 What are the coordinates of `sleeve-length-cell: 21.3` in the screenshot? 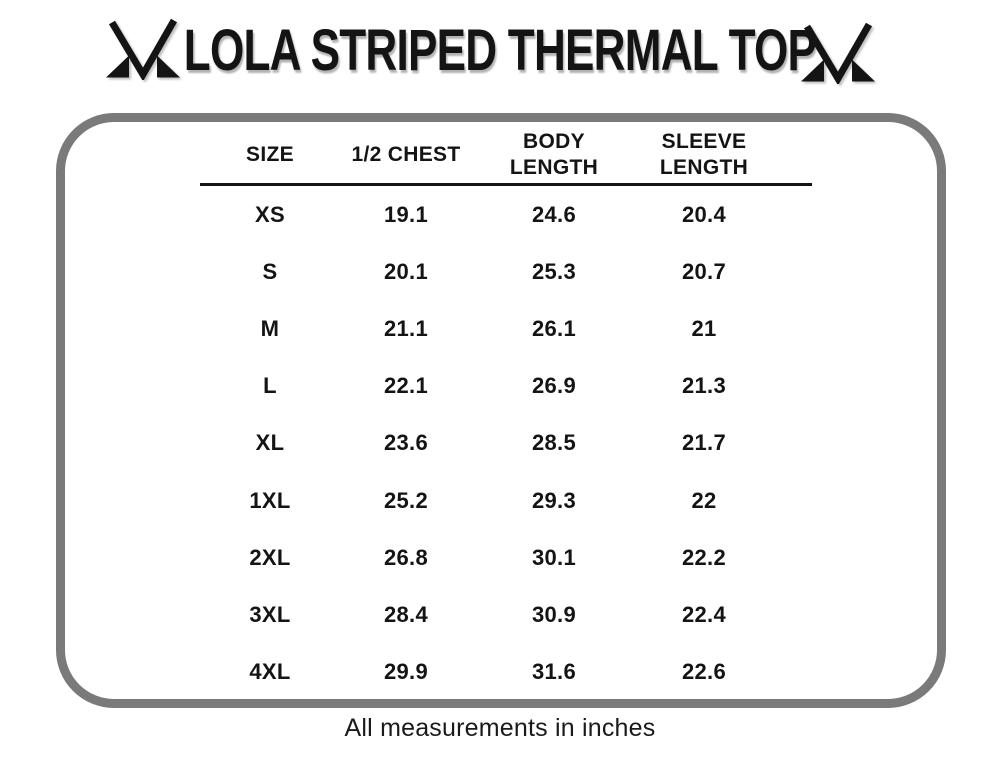 It's located at (704, 386).